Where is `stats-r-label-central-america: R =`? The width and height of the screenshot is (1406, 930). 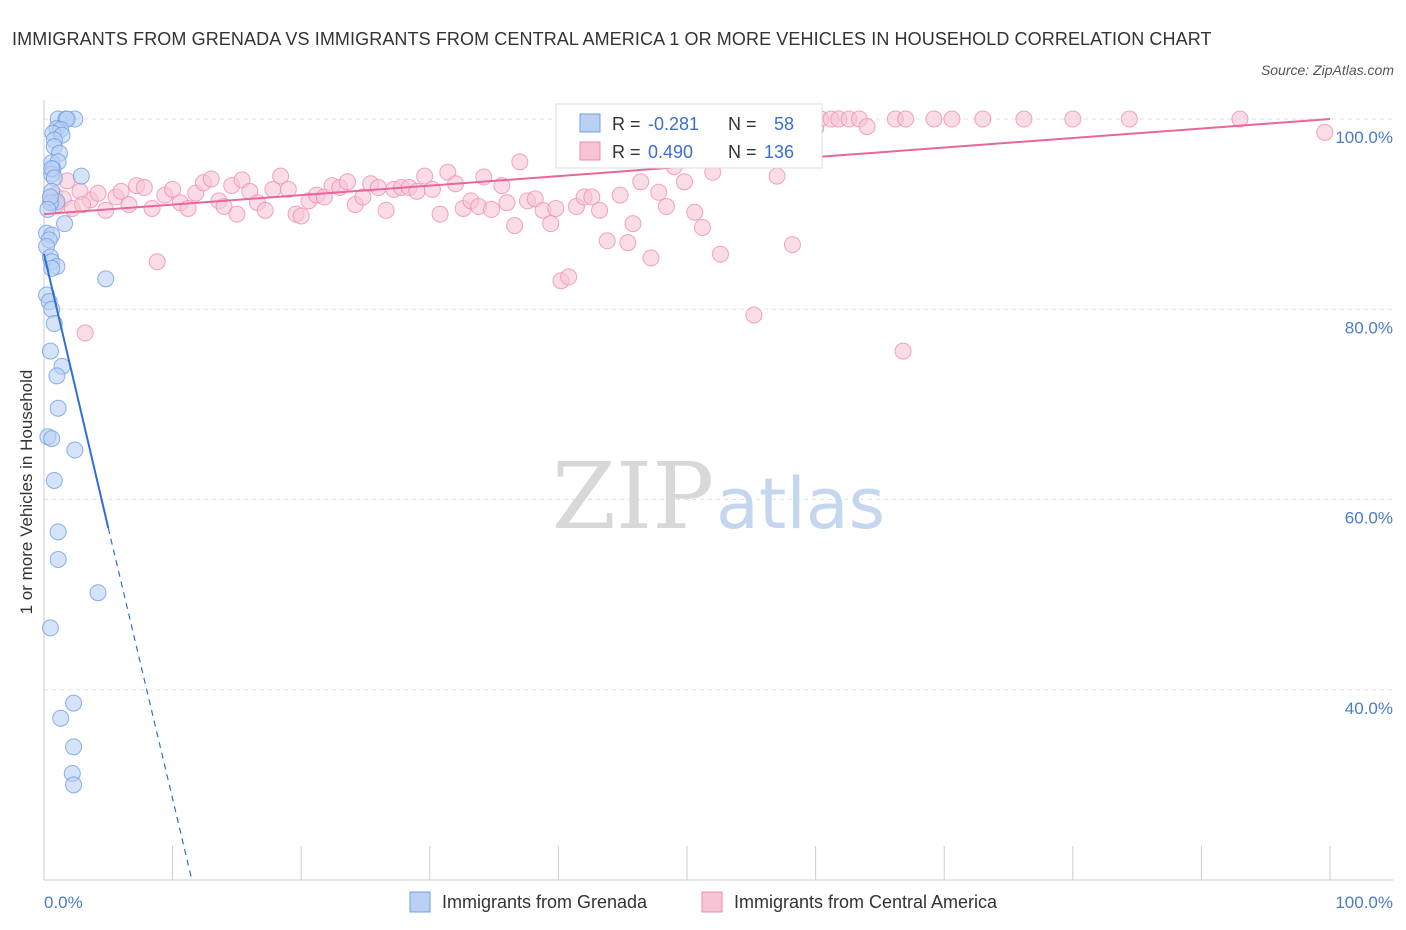
stats-r-label-central-america: R = is located at coordinates (626, 152).